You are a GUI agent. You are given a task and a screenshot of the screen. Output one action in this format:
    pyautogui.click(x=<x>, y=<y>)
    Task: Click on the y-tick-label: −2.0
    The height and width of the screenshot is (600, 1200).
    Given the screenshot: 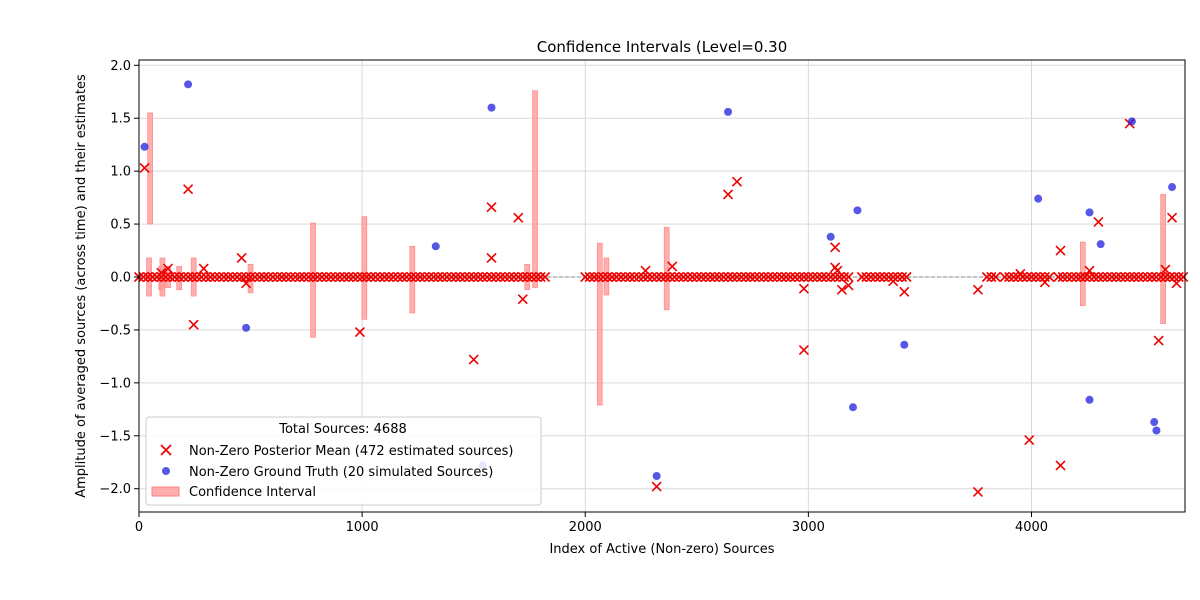 What is the action you would take?
    pyautogui.click(x=115, y=489)
    